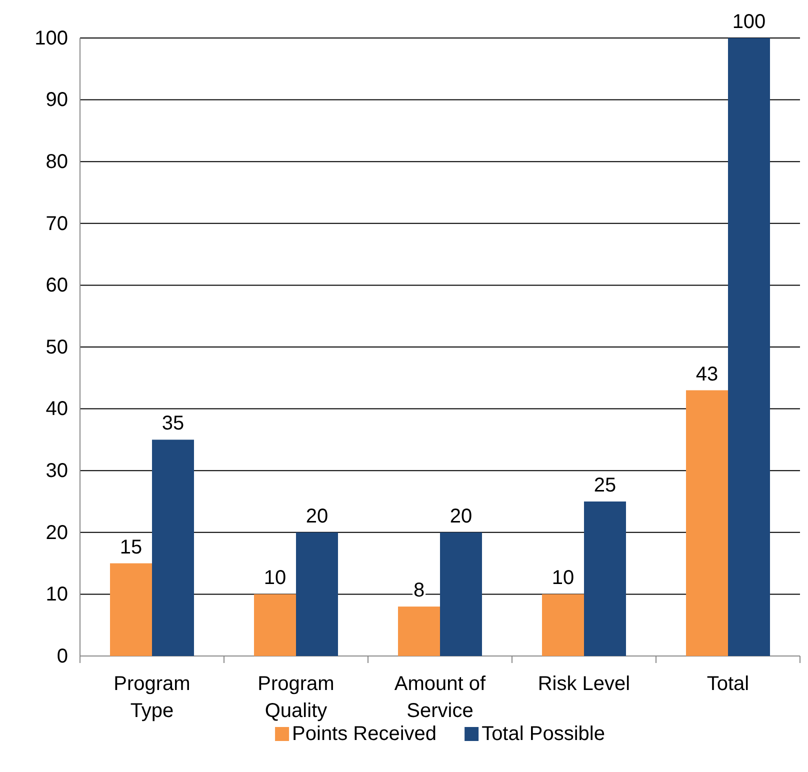  What do you see at coordinates (296, 697) in the screenshot?
I see `x-tick-label: Program Quality` at bounding box center [296, 697].